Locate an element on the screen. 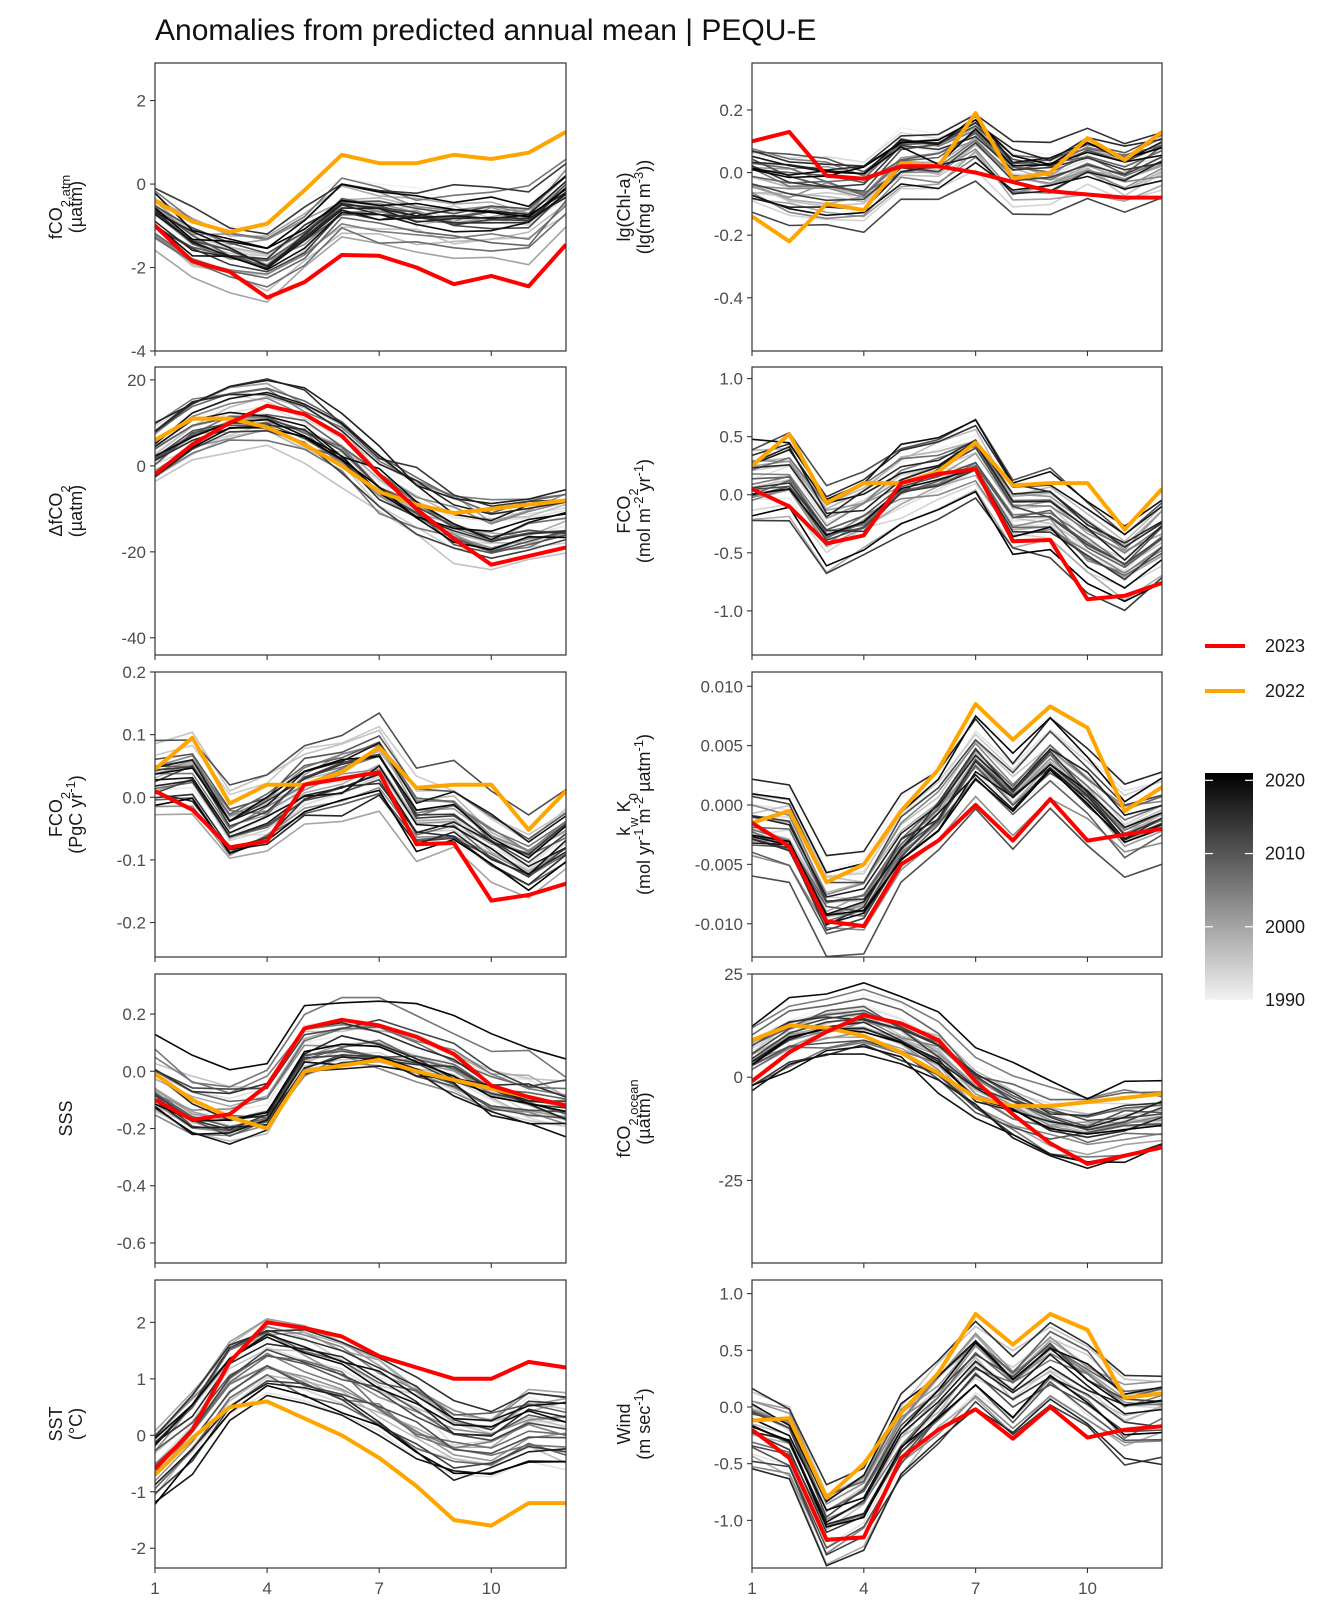  series-line-2000 is located at coordinates (360, 264).